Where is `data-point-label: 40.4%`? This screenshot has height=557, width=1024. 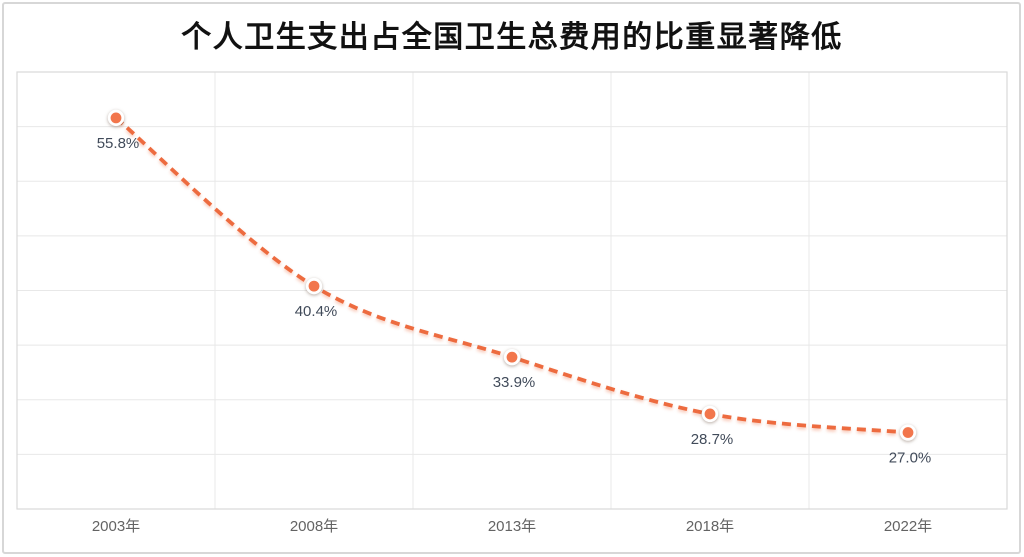 data-point-label: 40.4% is located at coordinates (316, 311).